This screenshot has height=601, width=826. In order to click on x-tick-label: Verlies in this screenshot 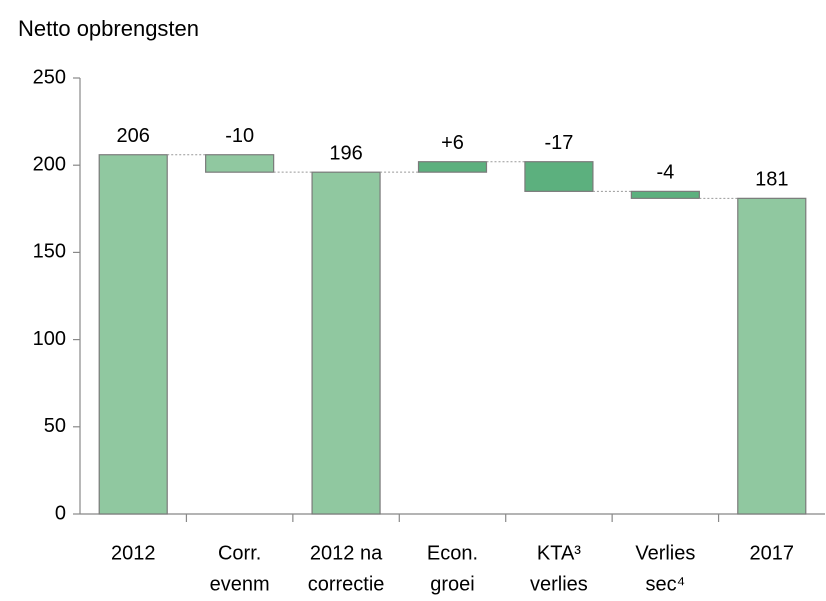, I will do `click(665, 553)`.